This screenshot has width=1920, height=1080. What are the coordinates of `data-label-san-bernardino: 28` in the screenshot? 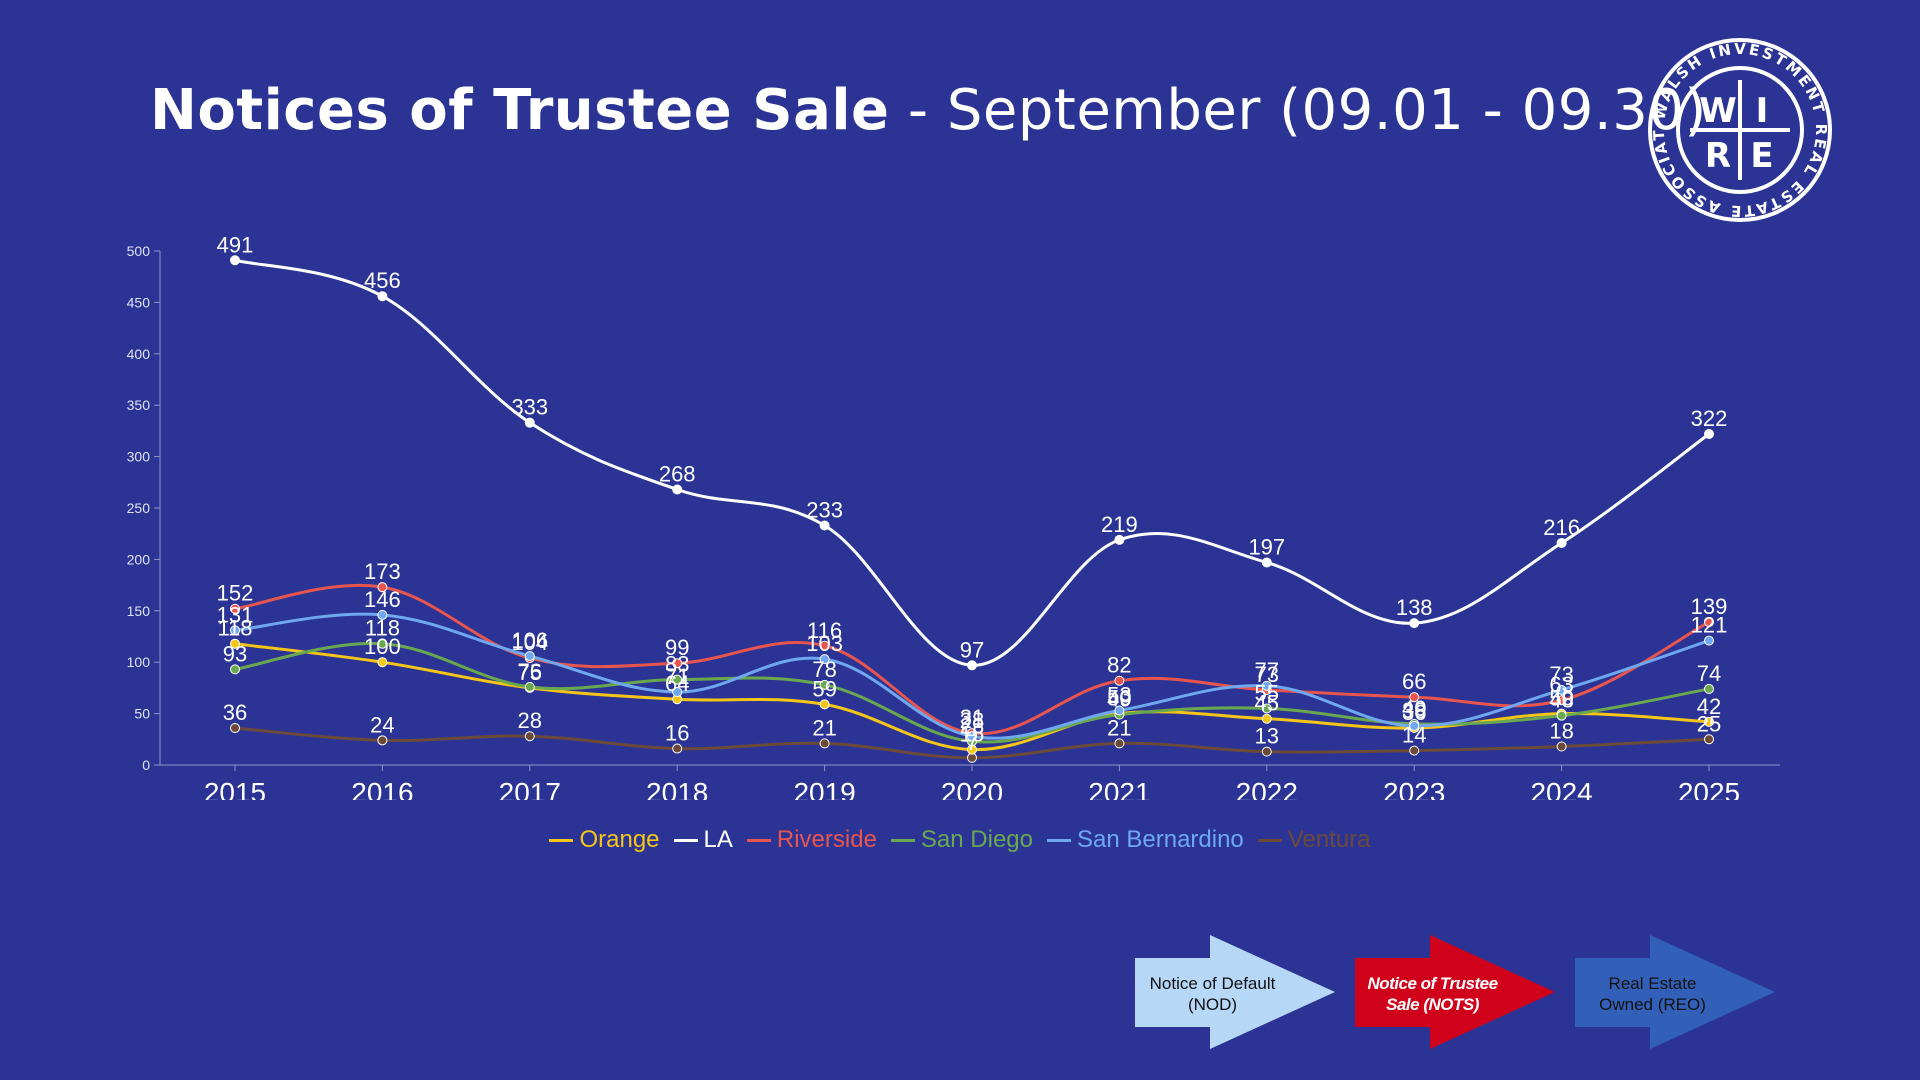 It's located at (972, 720).